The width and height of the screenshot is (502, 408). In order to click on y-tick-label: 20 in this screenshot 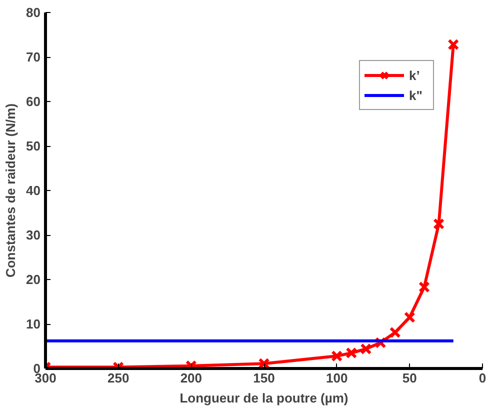, I will do `click(33, 279)`.